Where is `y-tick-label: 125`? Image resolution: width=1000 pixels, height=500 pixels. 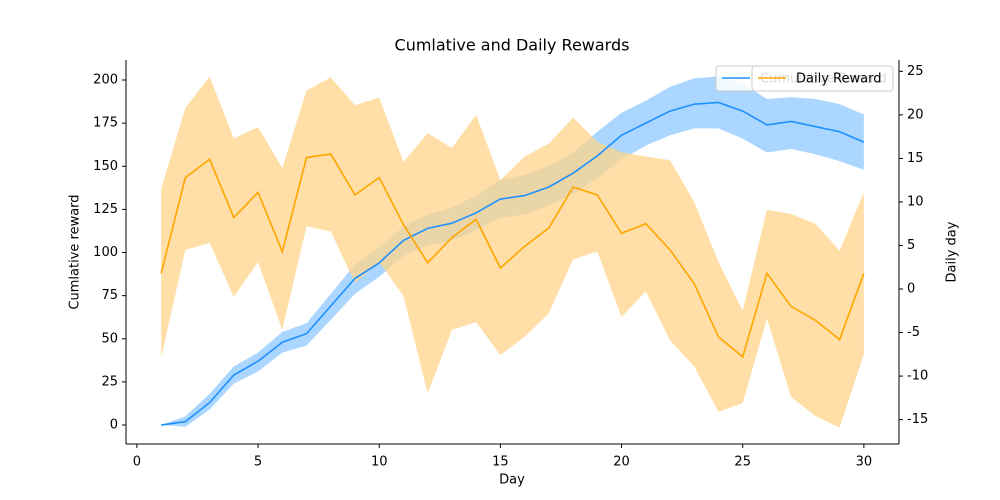 y-tick-label: 125 is located at coordinates (105, 209).